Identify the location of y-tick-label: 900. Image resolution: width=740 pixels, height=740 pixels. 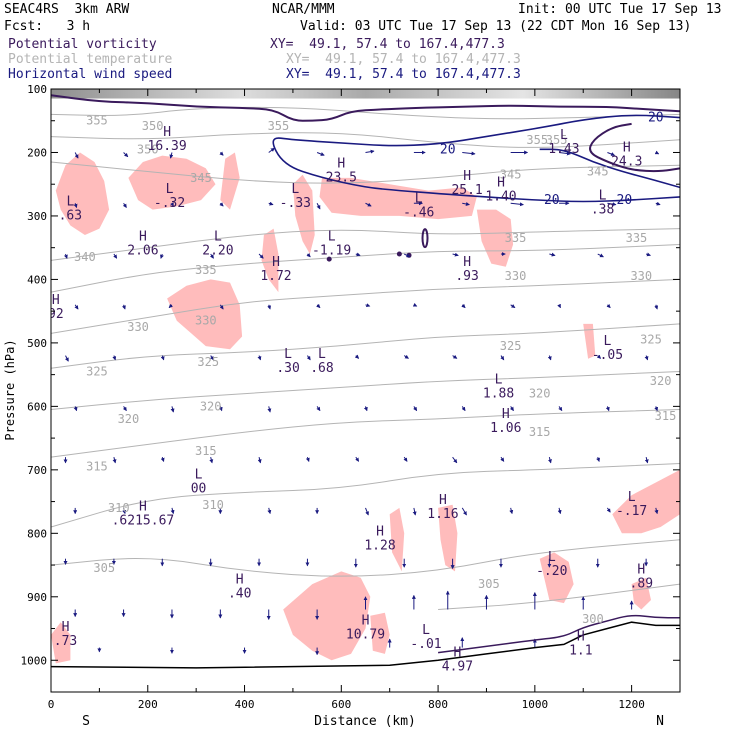
(37, 597).